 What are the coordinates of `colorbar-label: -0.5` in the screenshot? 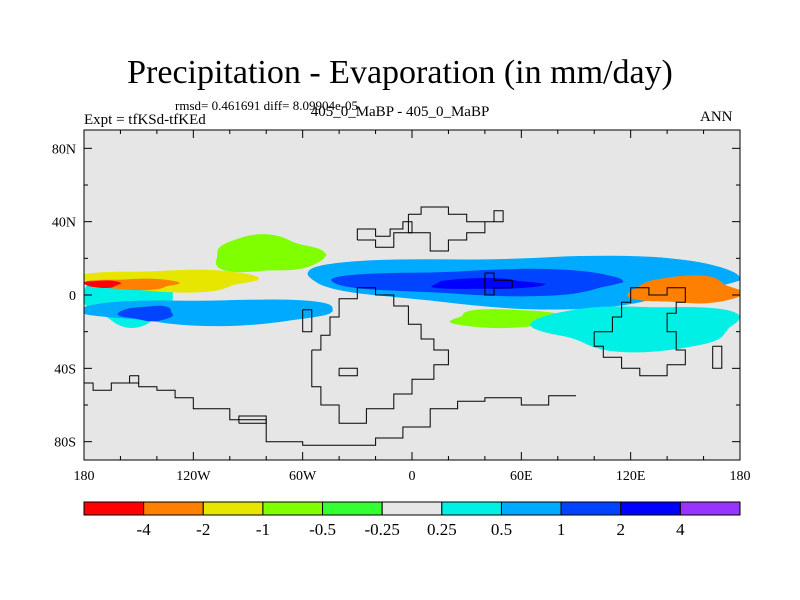 It's located at (322, 529).